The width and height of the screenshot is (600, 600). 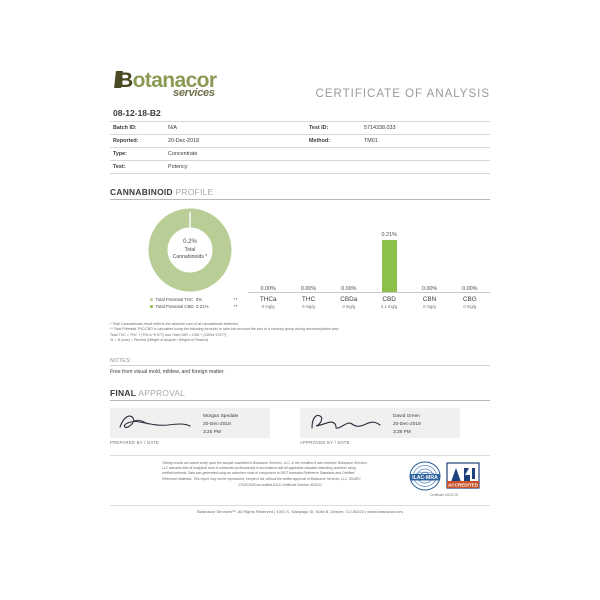 What do you see at coordinates (407, 425) in the screenshot?
I see `signer-date: 20-Dec-2018` at bounding box center [407, 425].